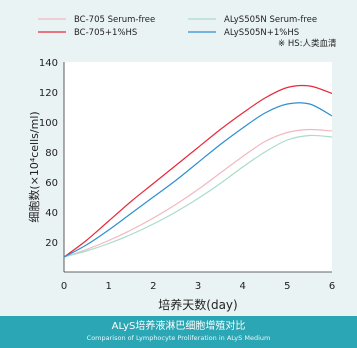 This screenshot has height=348, width=357. I want to click on y-tick-label: 100, so click(48, 123).